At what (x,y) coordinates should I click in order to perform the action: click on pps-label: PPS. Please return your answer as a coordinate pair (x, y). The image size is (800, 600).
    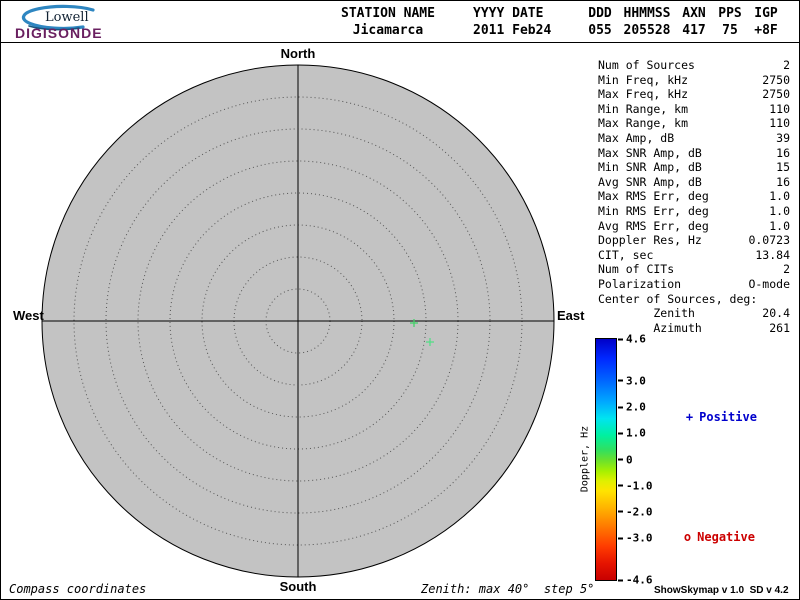
    Looking at the image, I should click on (730, 13).